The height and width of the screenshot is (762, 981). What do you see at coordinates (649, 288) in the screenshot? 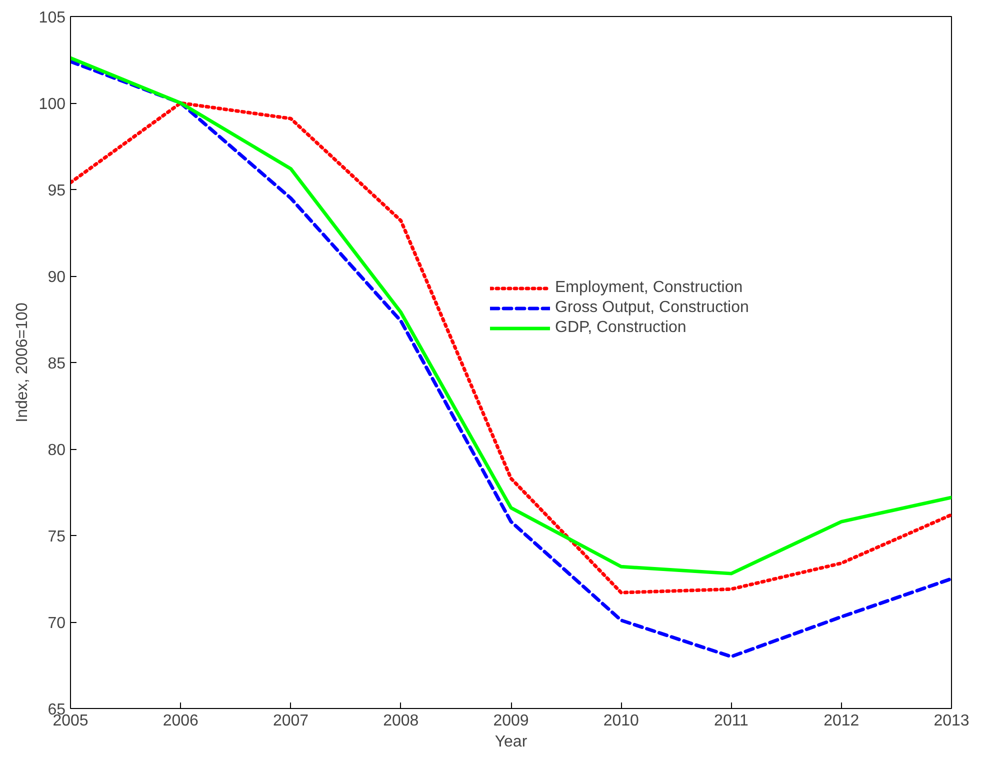
I see `legend-label: Employment, Construction` at bounding box center [649, 288].